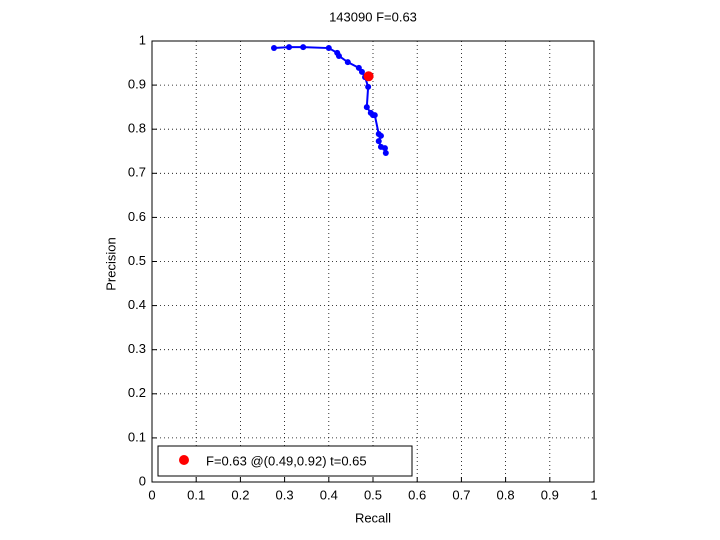 The height and width of the screenshot is (540, 720). I want to click on legend-marker, so click(184, 460).